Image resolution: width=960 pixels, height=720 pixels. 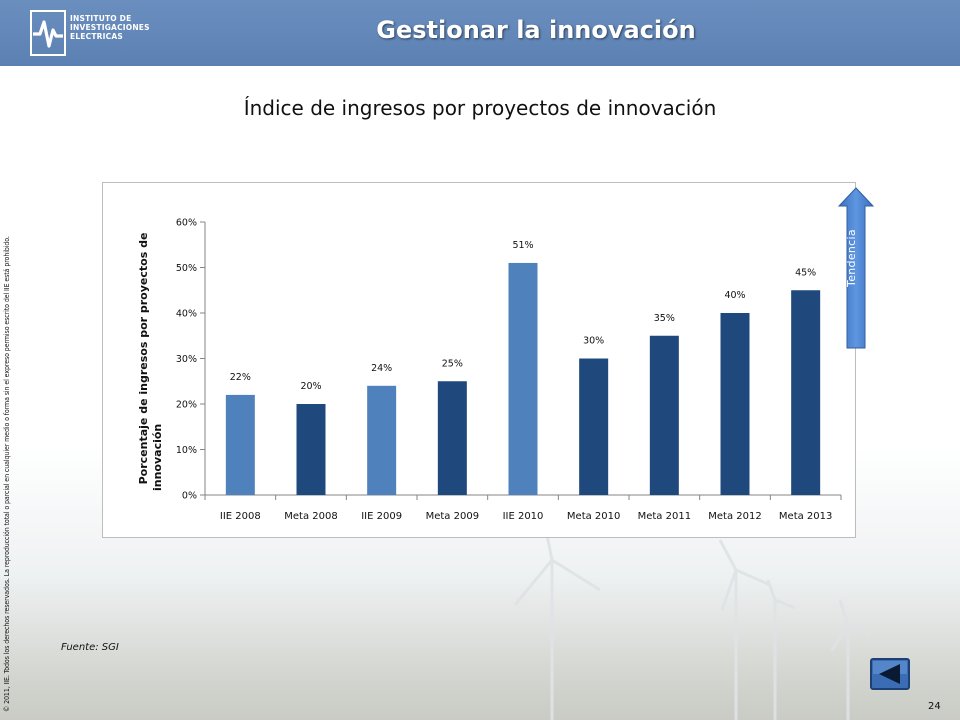 I want to click on logo-text: INSTITUTO DE INVESTIGACIONES ELECTRICAS, so click(x=110, y=27).